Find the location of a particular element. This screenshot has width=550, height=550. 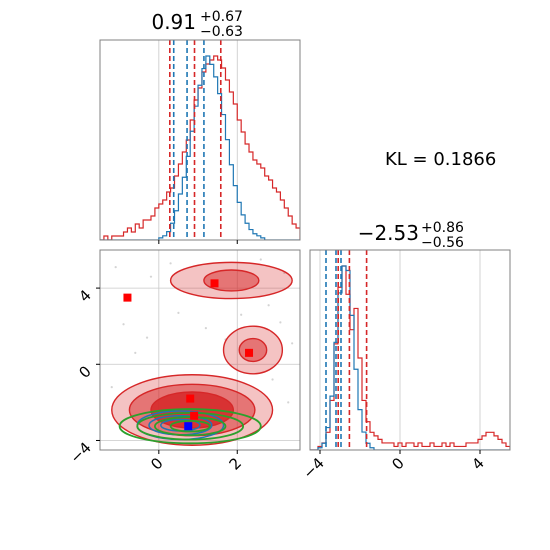

marginal-1-panel is located at coordinates (200, 141).